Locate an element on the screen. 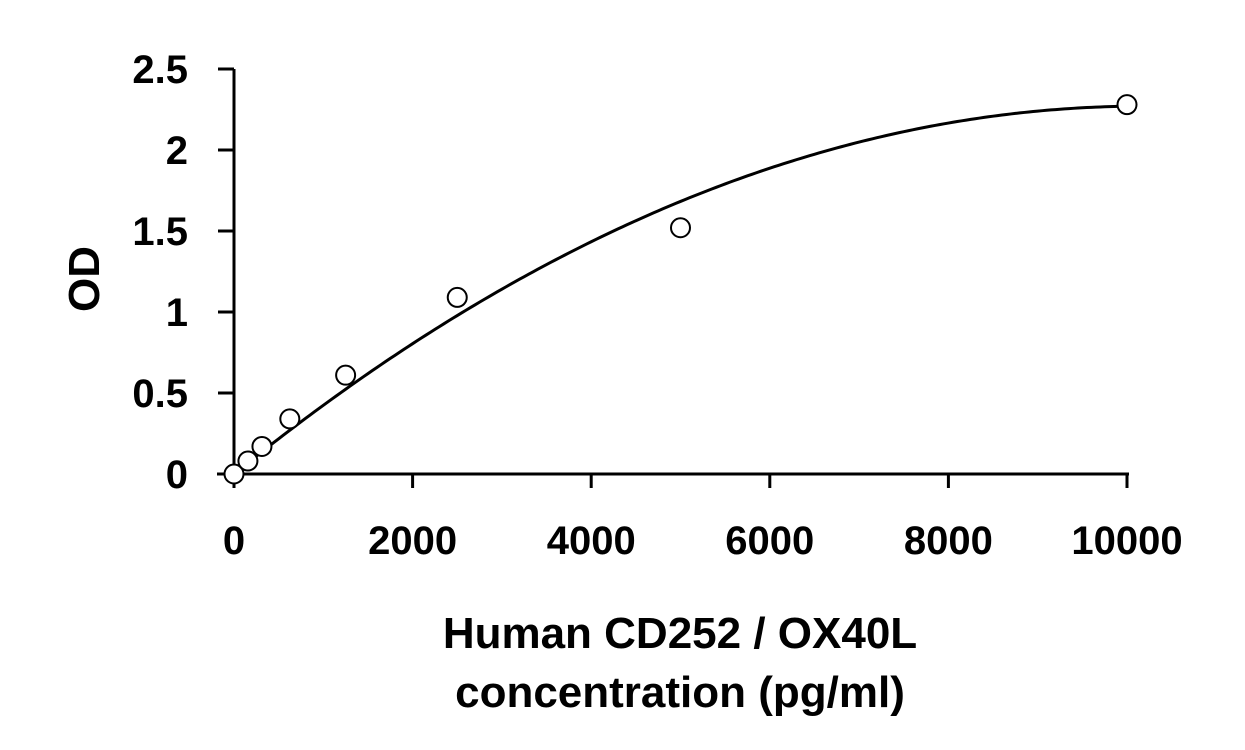 The width and height of the screenshot is (1245, 750). x-tick-label: 8000 is located at coordinates (948, 541).